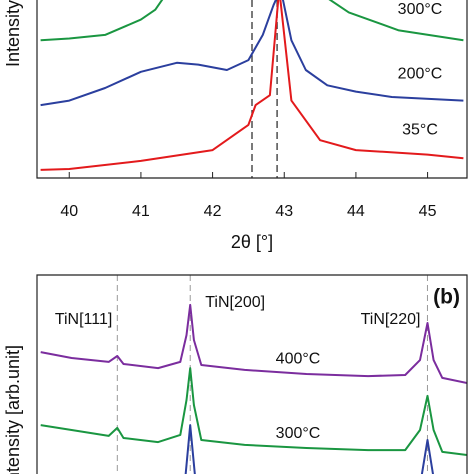  Describe the element at coordinates (298, 359) in the screenshot. I see `series-label: 400°C` at that location.